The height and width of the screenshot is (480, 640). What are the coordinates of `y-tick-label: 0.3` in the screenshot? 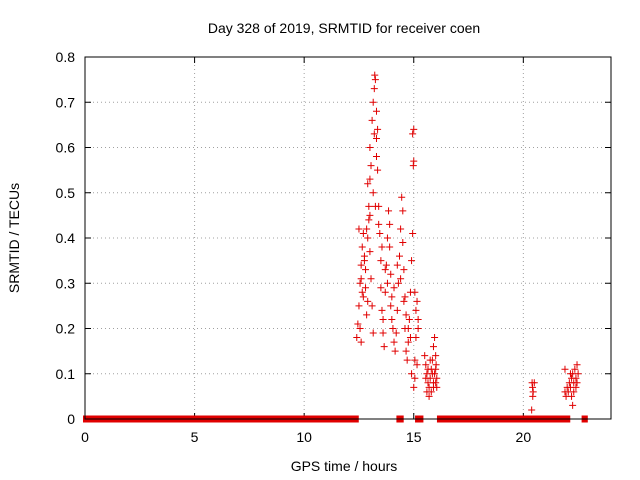 It's located at (66, 283).